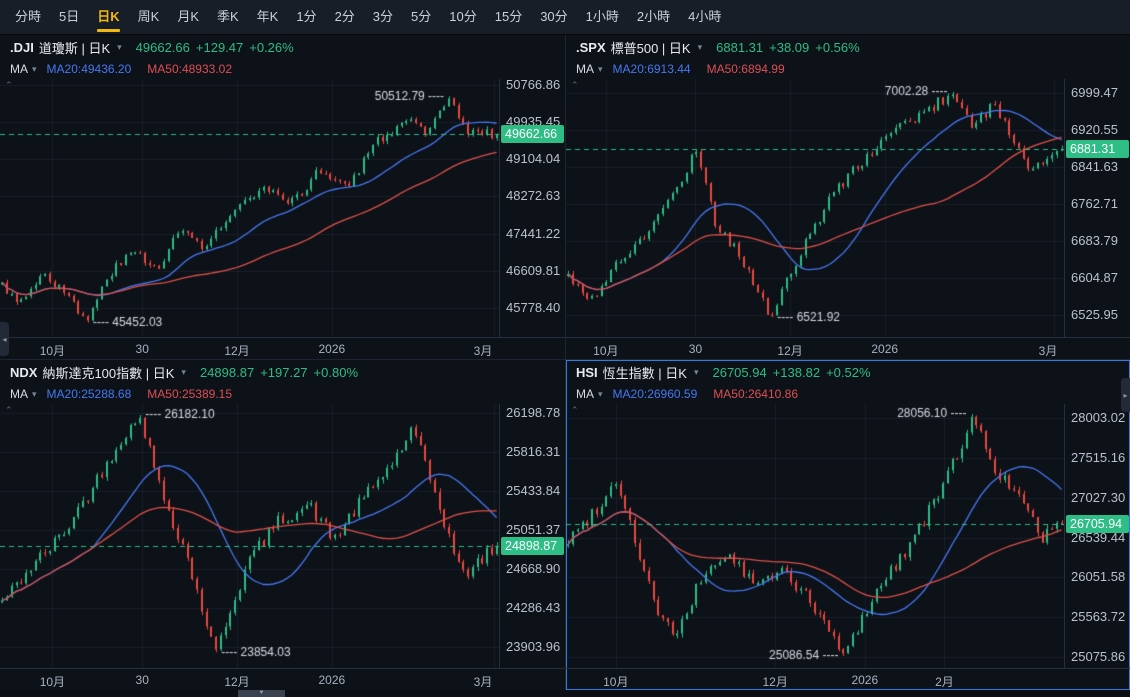 The image size is (1130, 697). I want to click on y-axis-label: 25563.72, so click(1098, 617).